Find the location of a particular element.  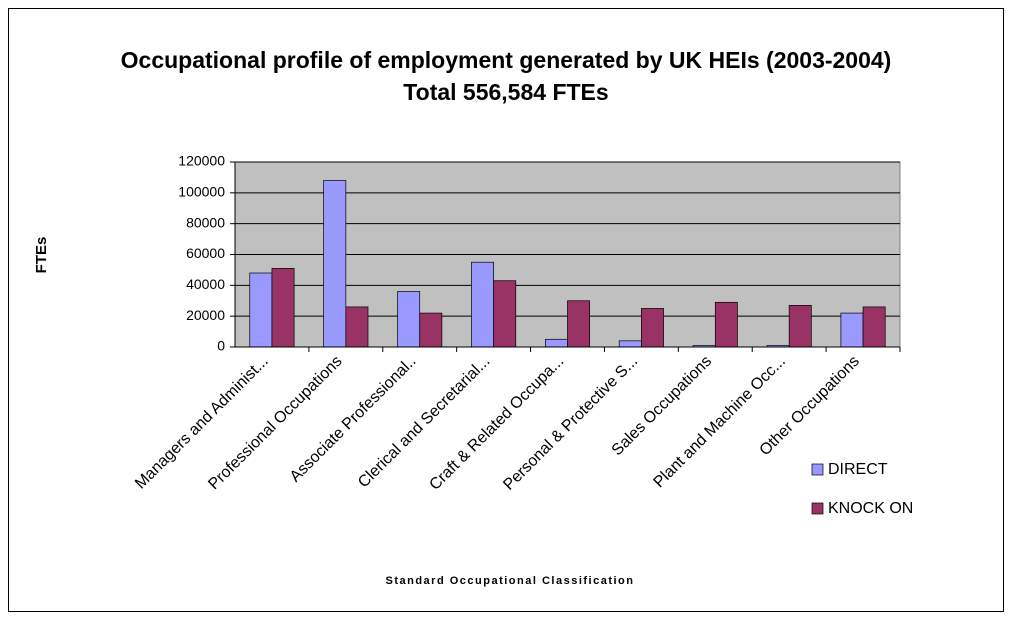

y-tick-label: 20000 is located at coordinates (205, 315).